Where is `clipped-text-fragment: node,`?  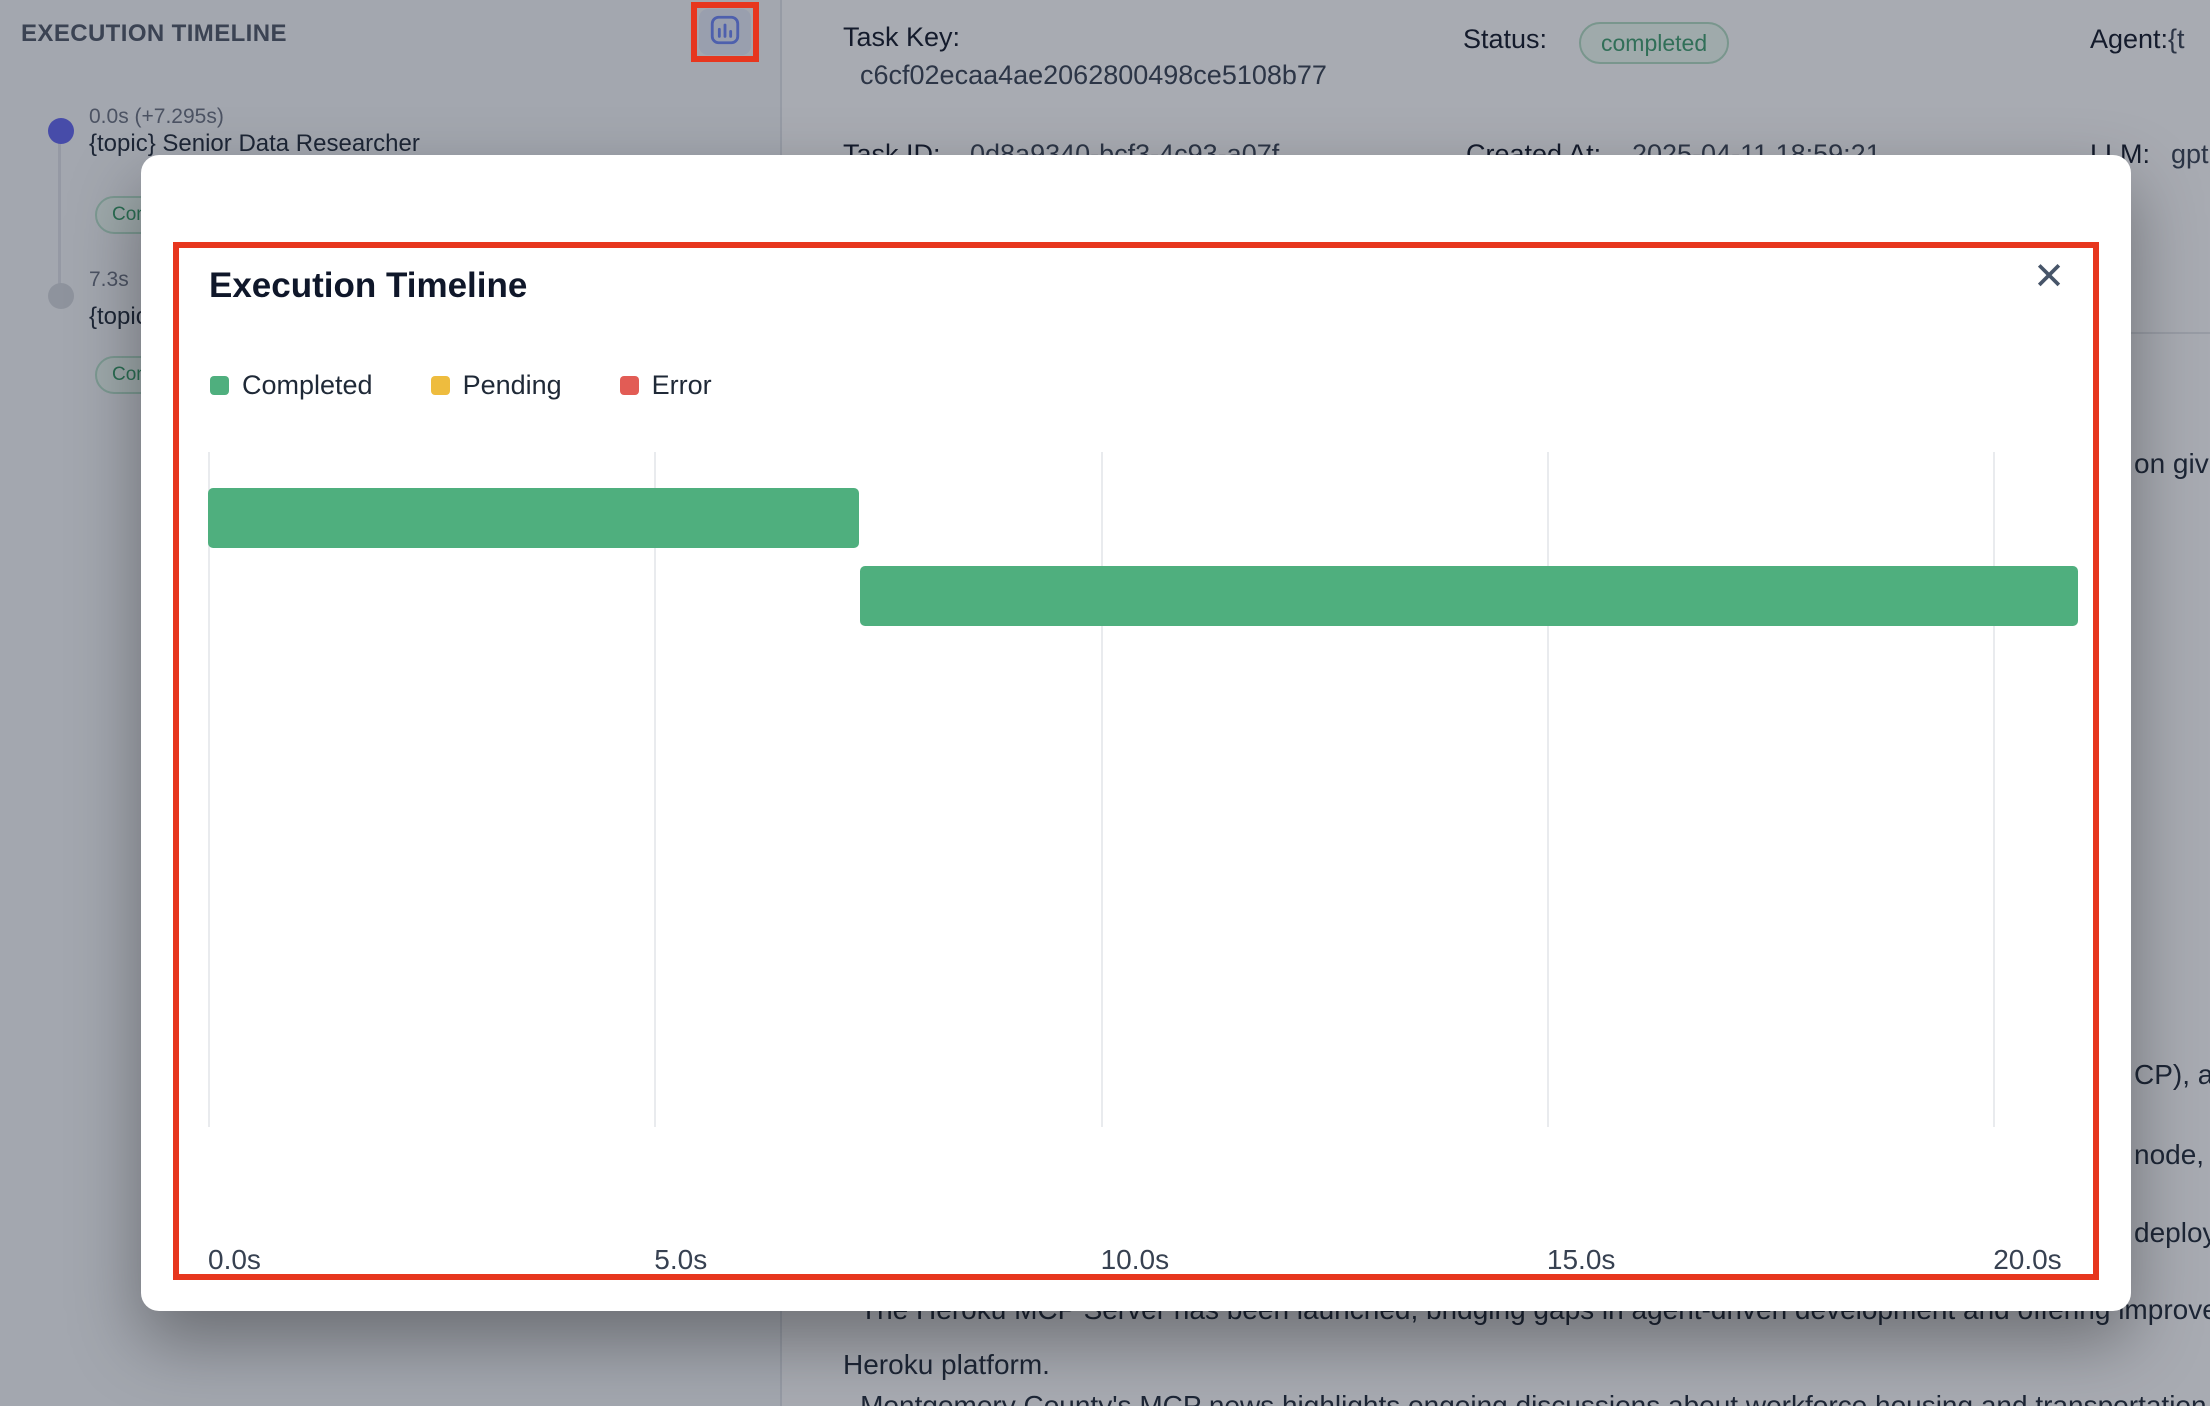 clipped-text-fragment: node, is located at coordinates (2169, 1154).